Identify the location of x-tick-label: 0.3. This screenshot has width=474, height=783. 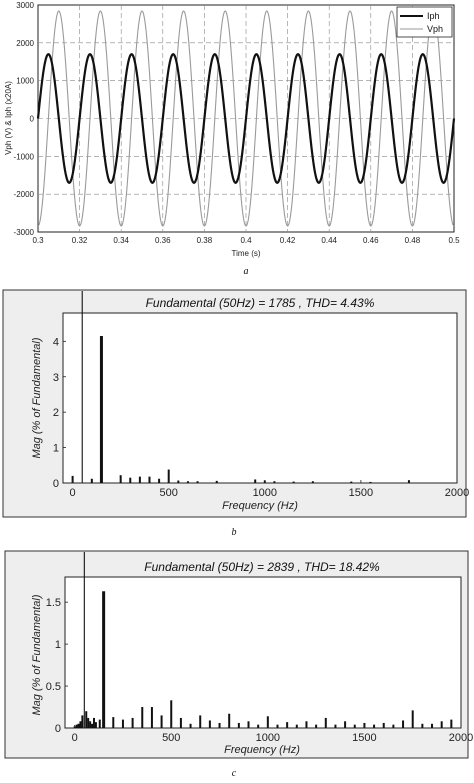
(38, 240).